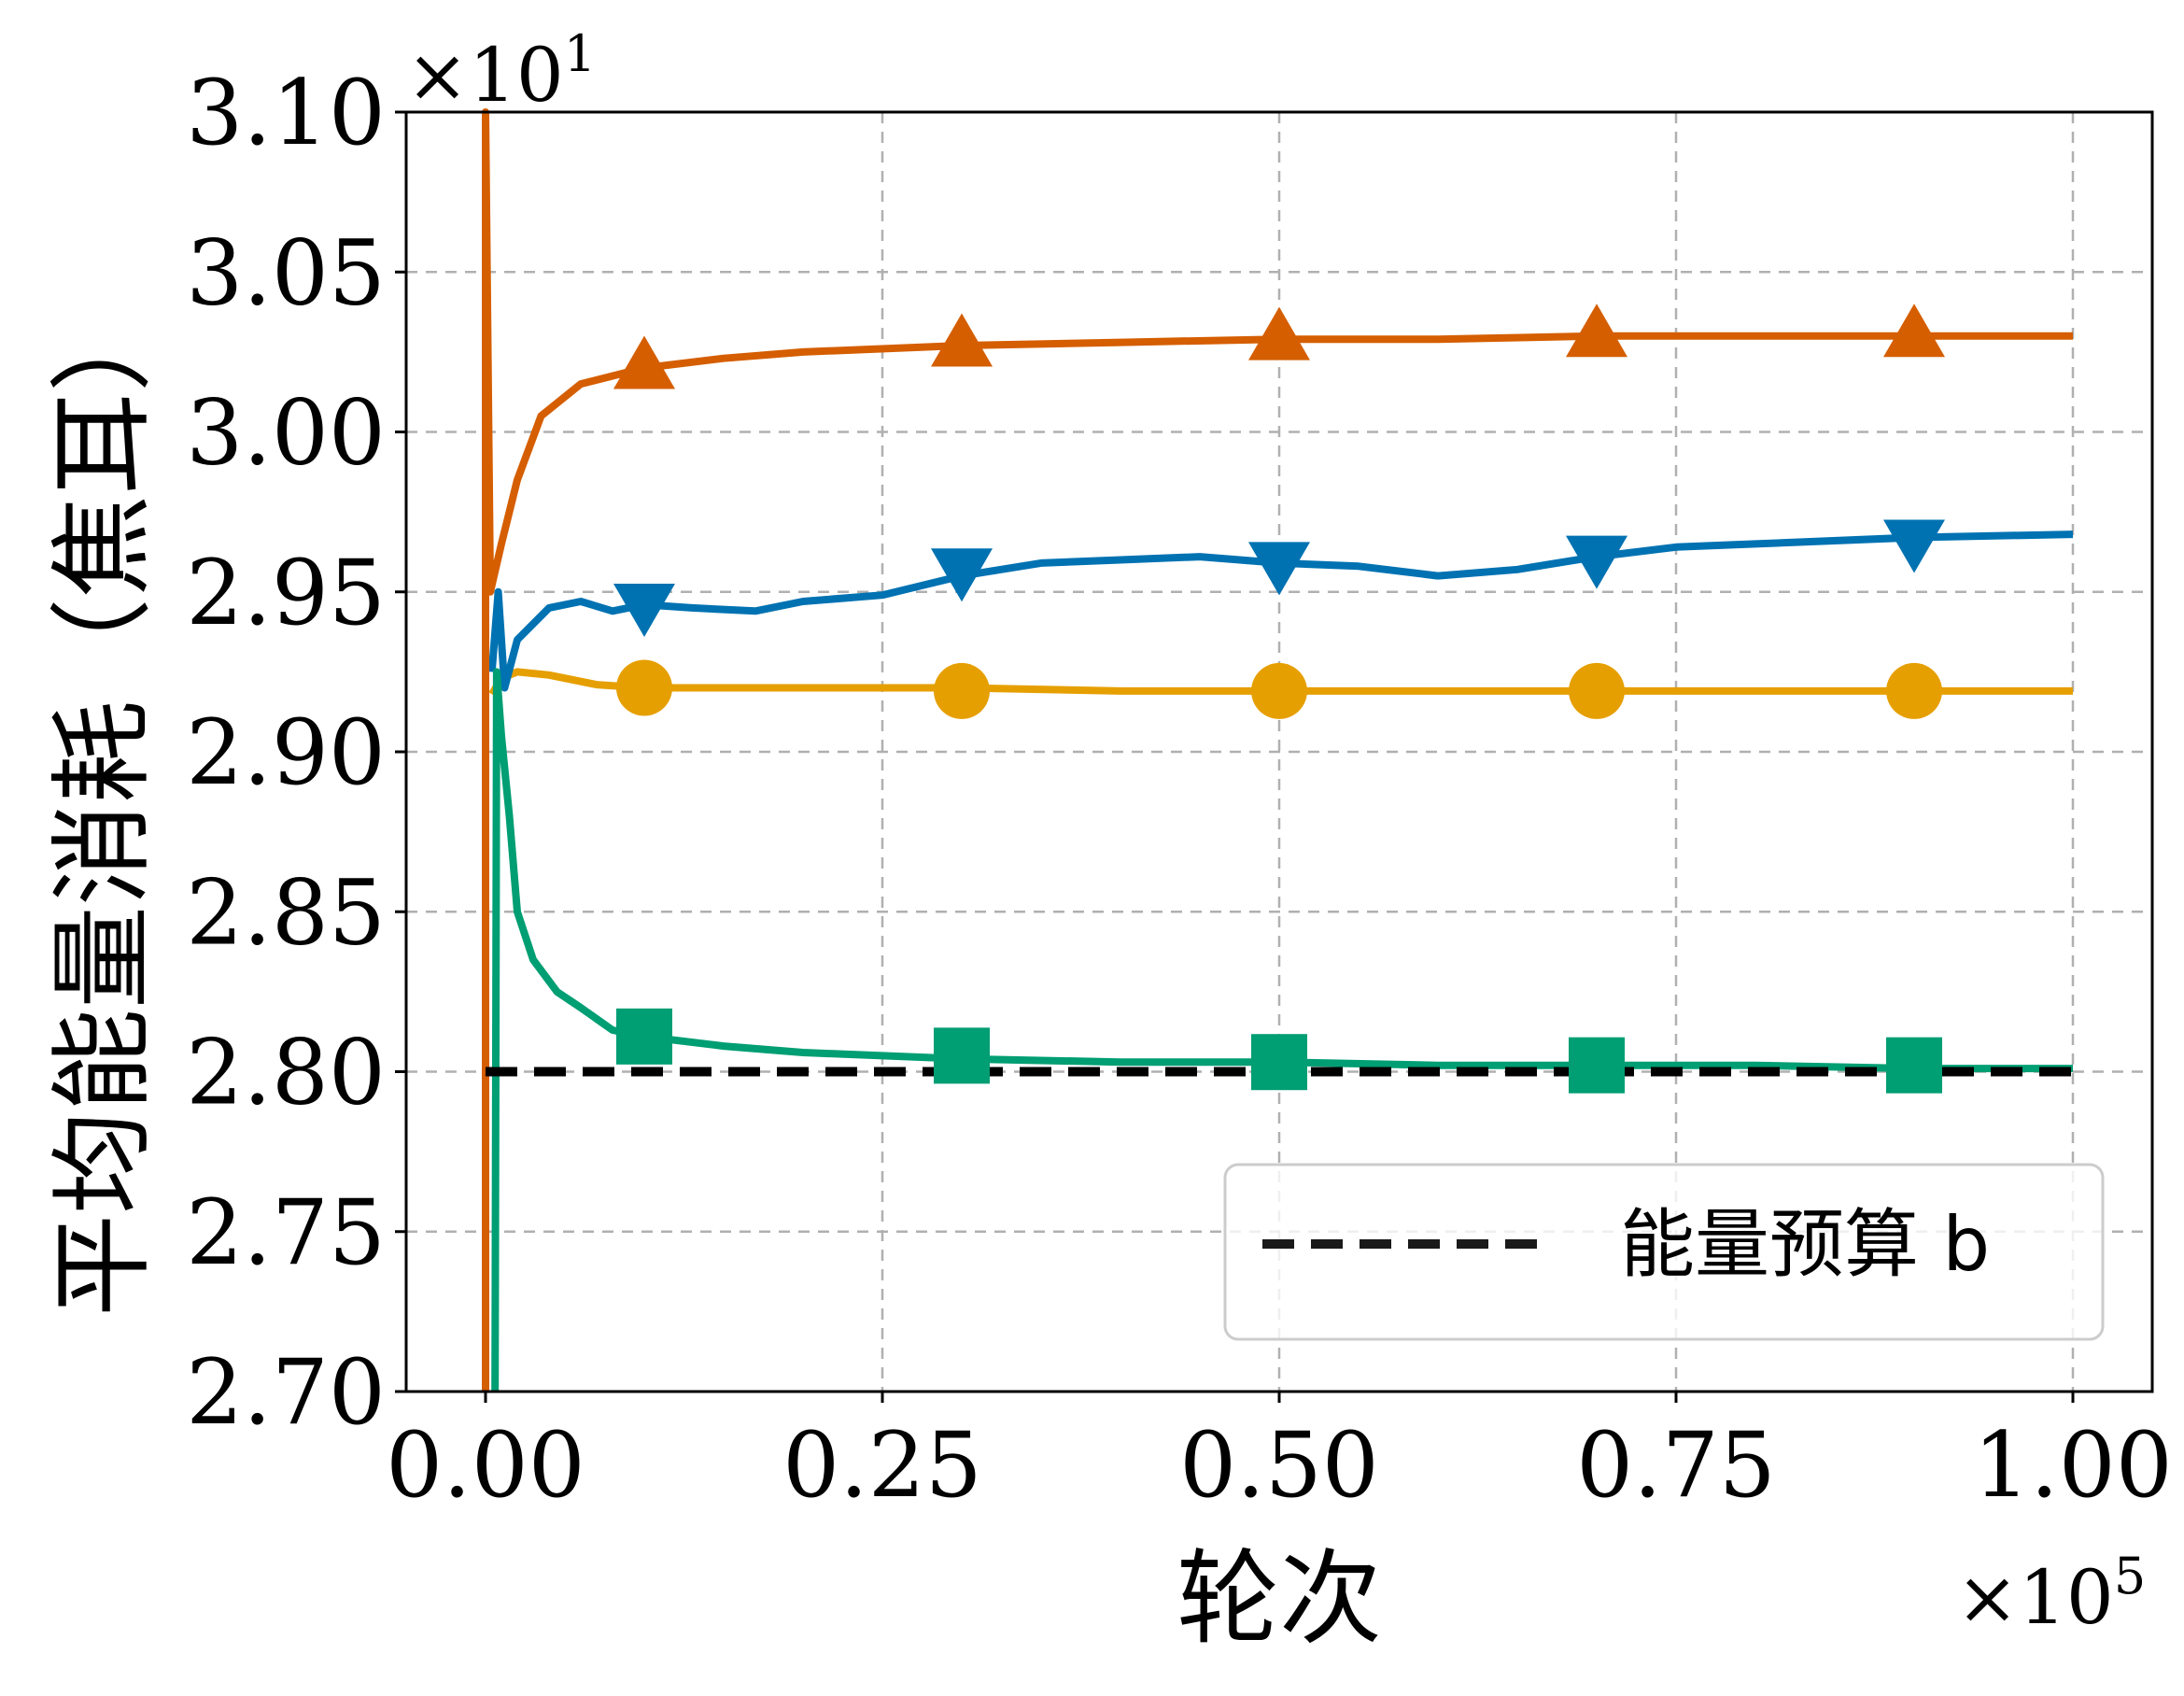  Describe the element at coordinates (2073, 1465) in the screenshot. I see `x-tick-label: 1.00` at that location.